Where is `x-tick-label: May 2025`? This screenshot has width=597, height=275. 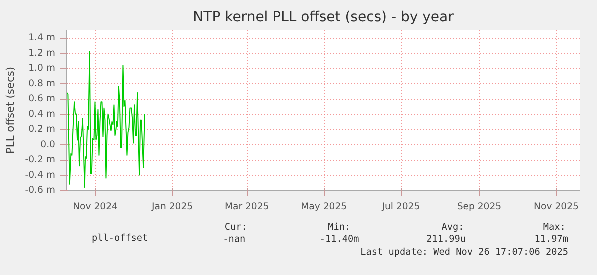
x-tick-label: May 2025 is located at coordinates (324, 207).